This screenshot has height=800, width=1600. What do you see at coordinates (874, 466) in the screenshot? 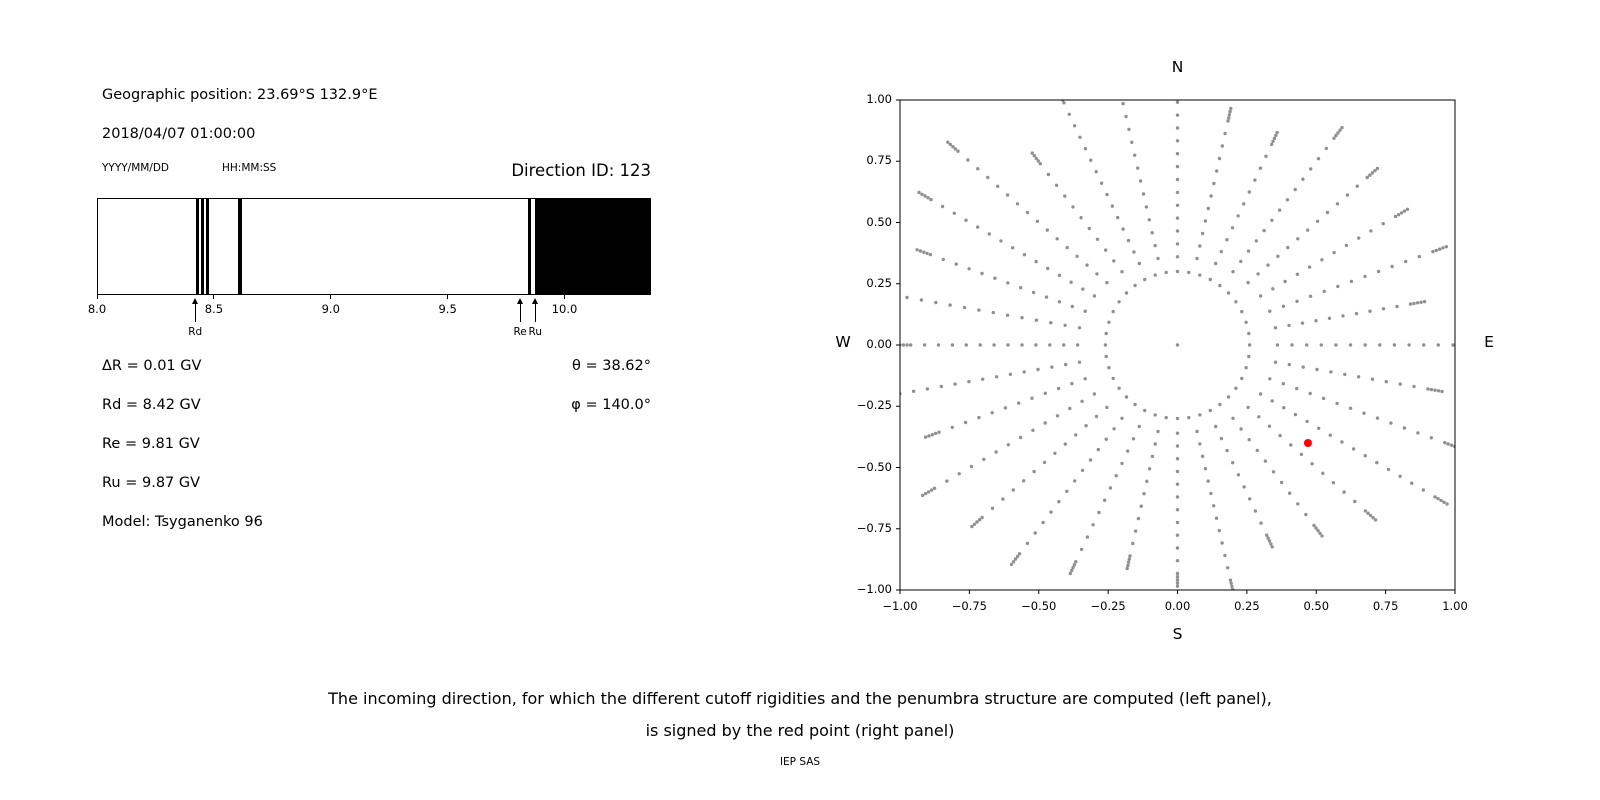
I see `y-tick-label: −0.50` at bounding box center [874, 466].